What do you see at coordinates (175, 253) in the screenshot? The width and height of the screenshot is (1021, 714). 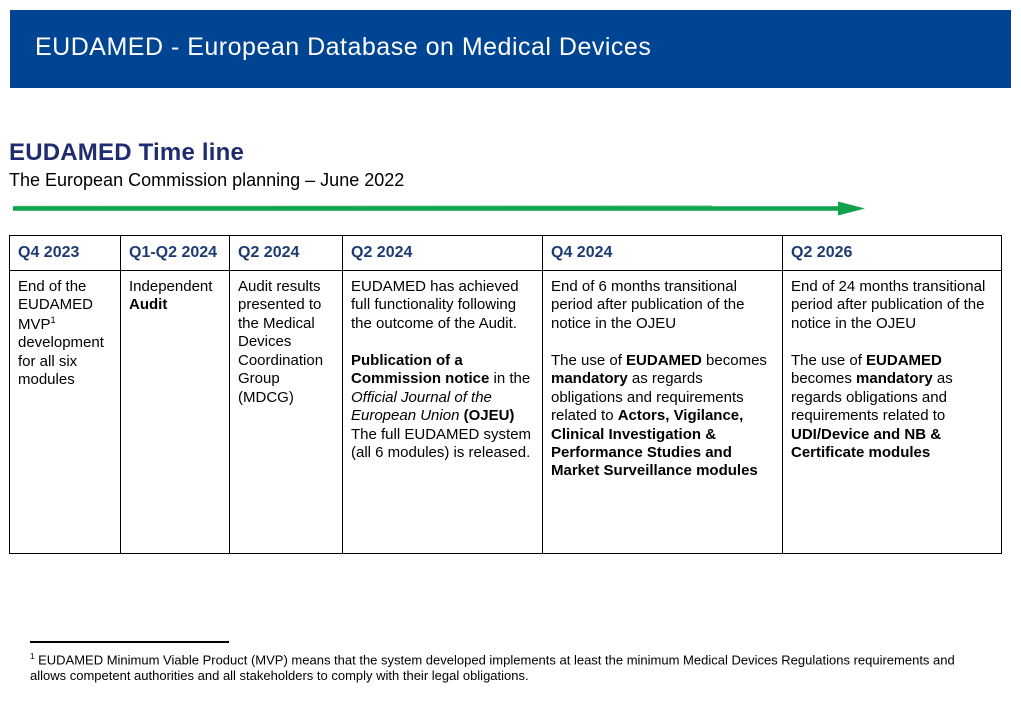 I see `quarter-header-q1q2-2024: Q1-Q2 2024` at bounding box center [175, 253].